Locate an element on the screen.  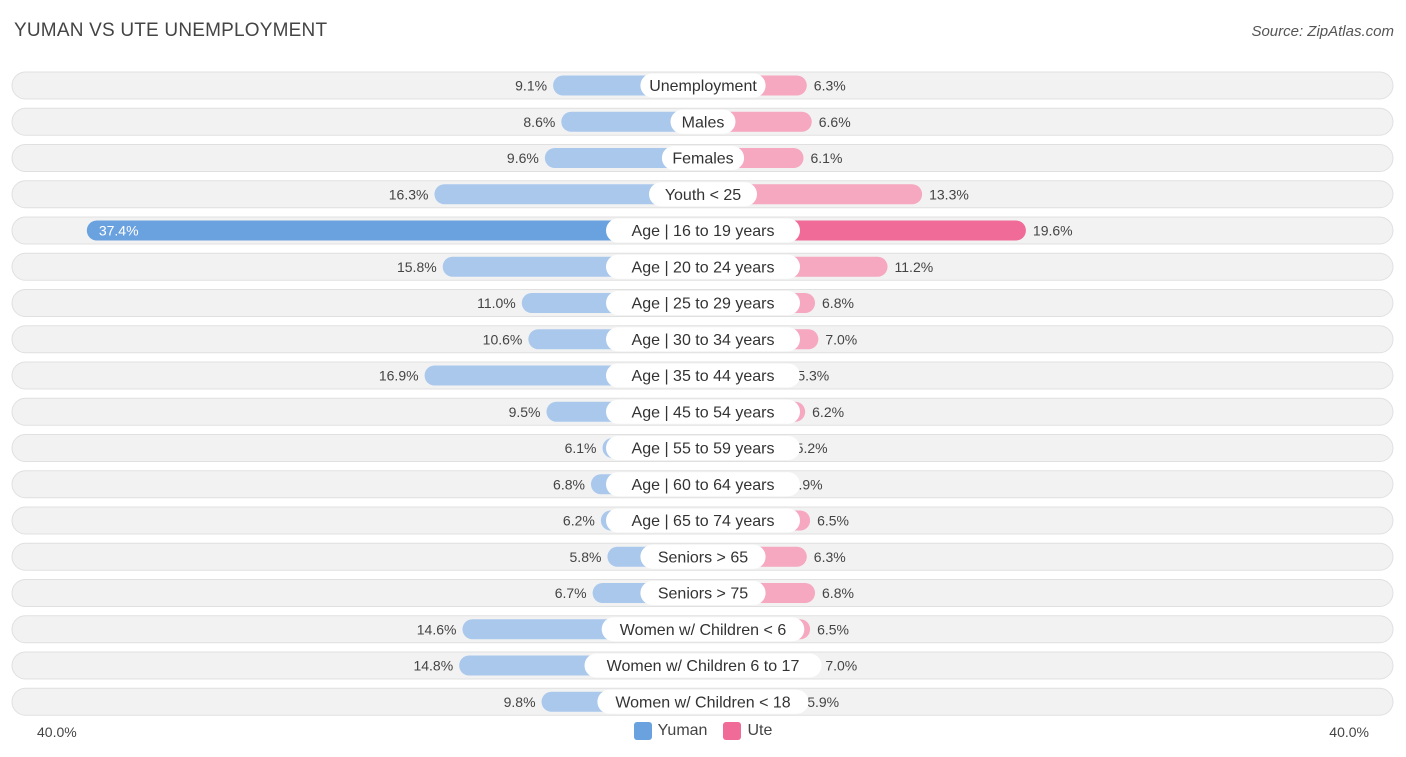
category-label: Age | 45 to 54 years is located at coordinates (703, 412).